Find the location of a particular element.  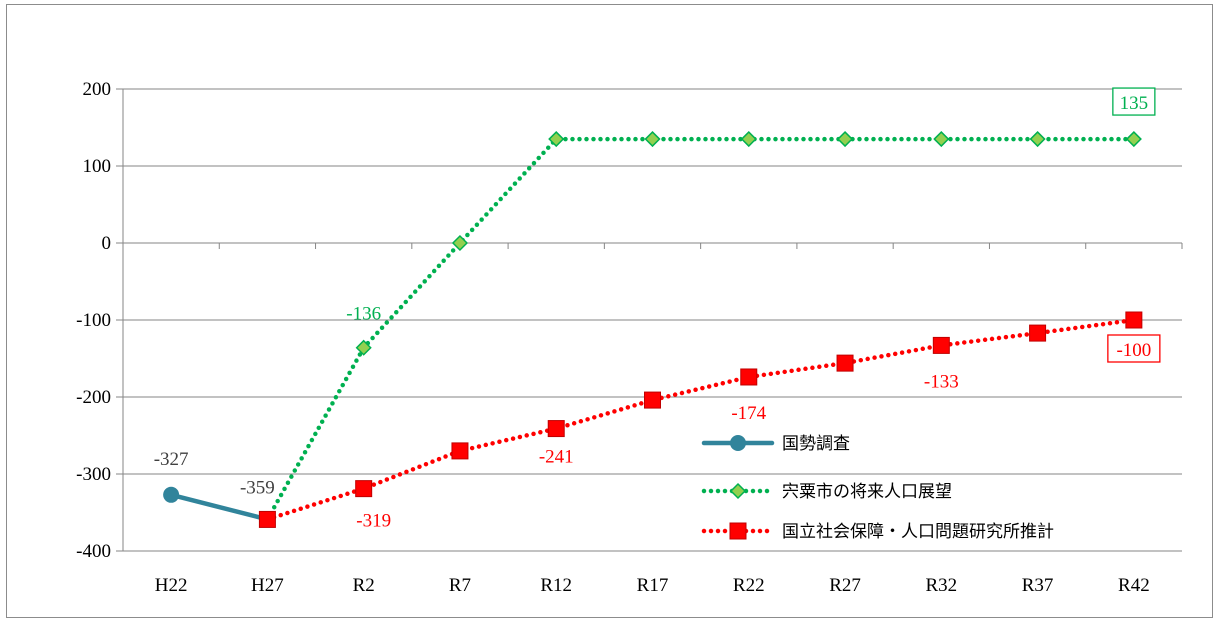

y-tick-label: -300 is located at coordinates (93, 474).